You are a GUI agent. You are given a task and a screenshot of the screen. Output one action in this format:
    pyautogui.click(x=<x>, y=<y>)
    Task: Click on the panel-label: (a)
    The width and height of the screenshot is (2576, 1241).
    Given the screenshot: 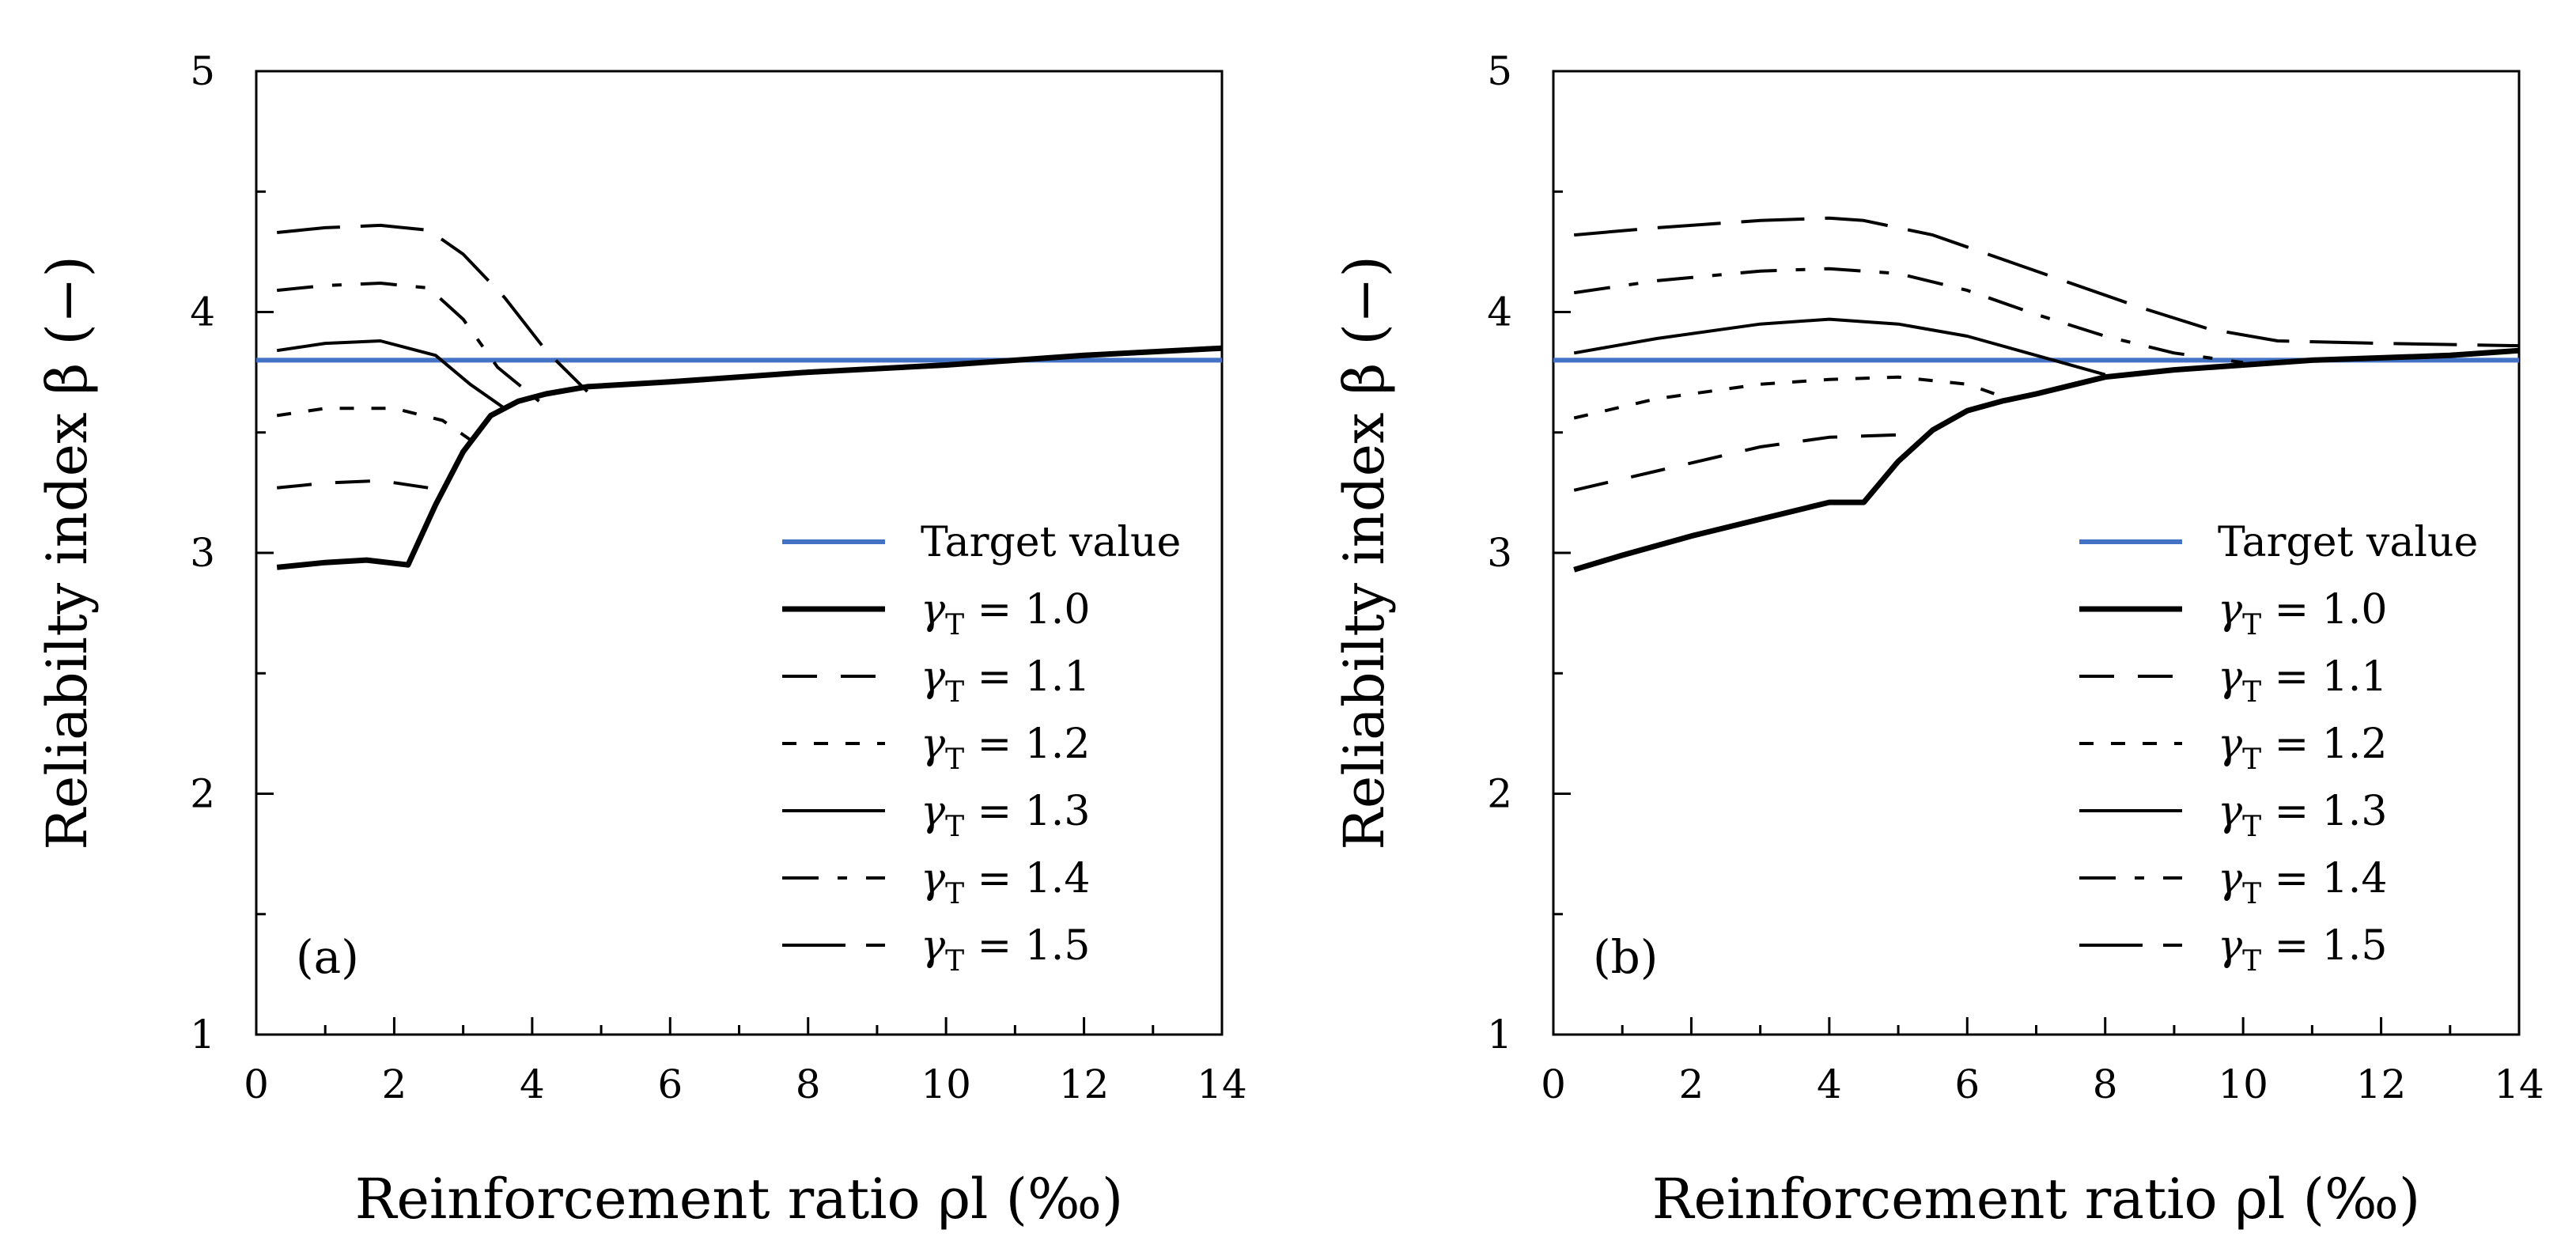 What is the action you would take?
    pyautogui.click(x=327, y=957)
    